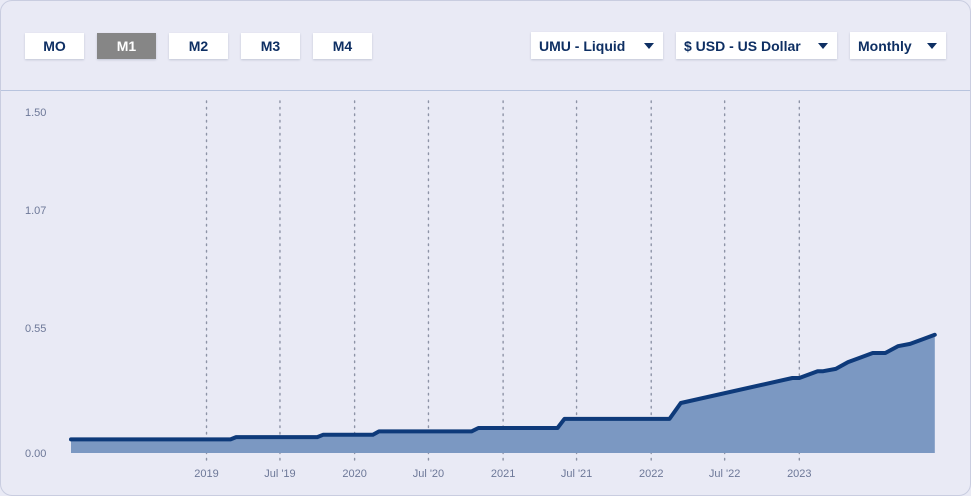  I want to click on x-tick-label: Jul '20, so click(428, 474).